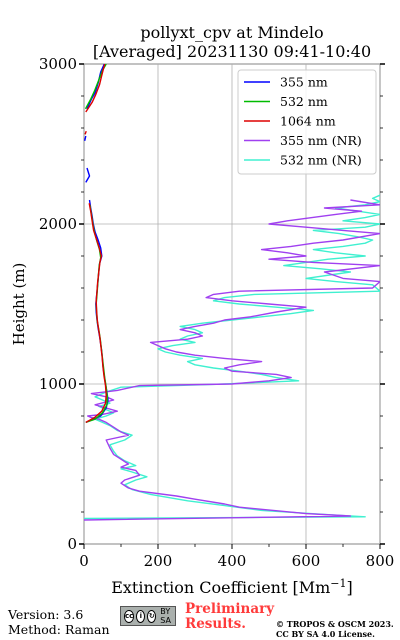 The width and height of the screenshot is (400, 640). Describe the element at coordinates (84, 561) in the screenshot. I see `x-tick-label: 0` at that location.